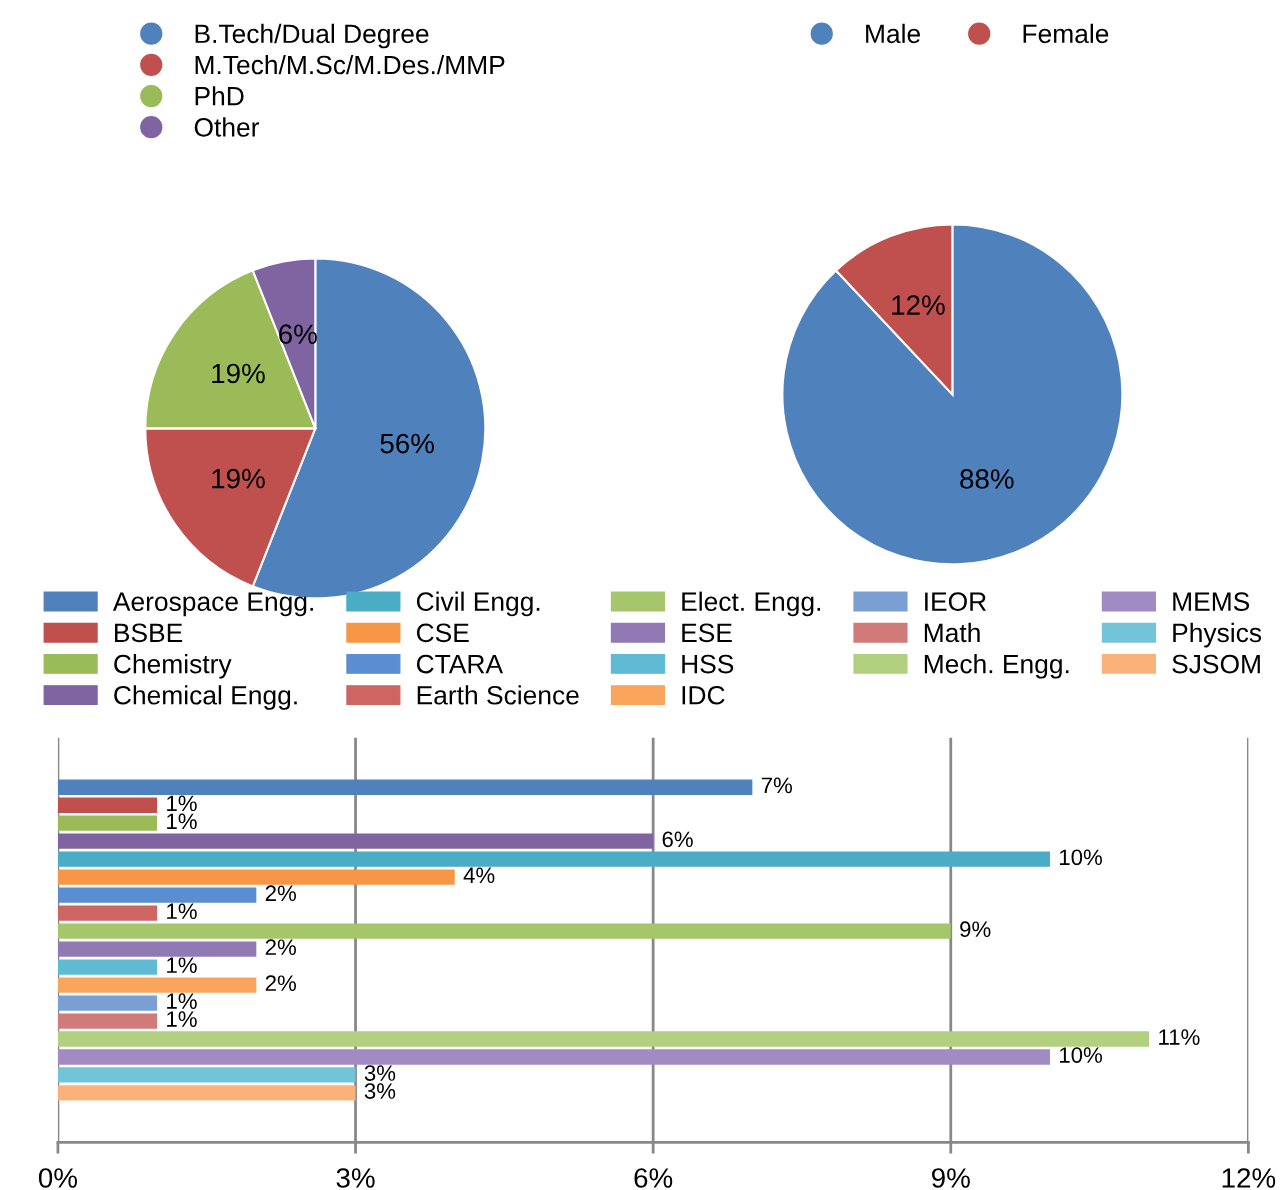 Image resolution: width=1287 pixels, height=1190 pixels. What do you see at coordinates (918, 305) in the screenshot?
I see `data-label: 12%` at bounding box center [918, 305].